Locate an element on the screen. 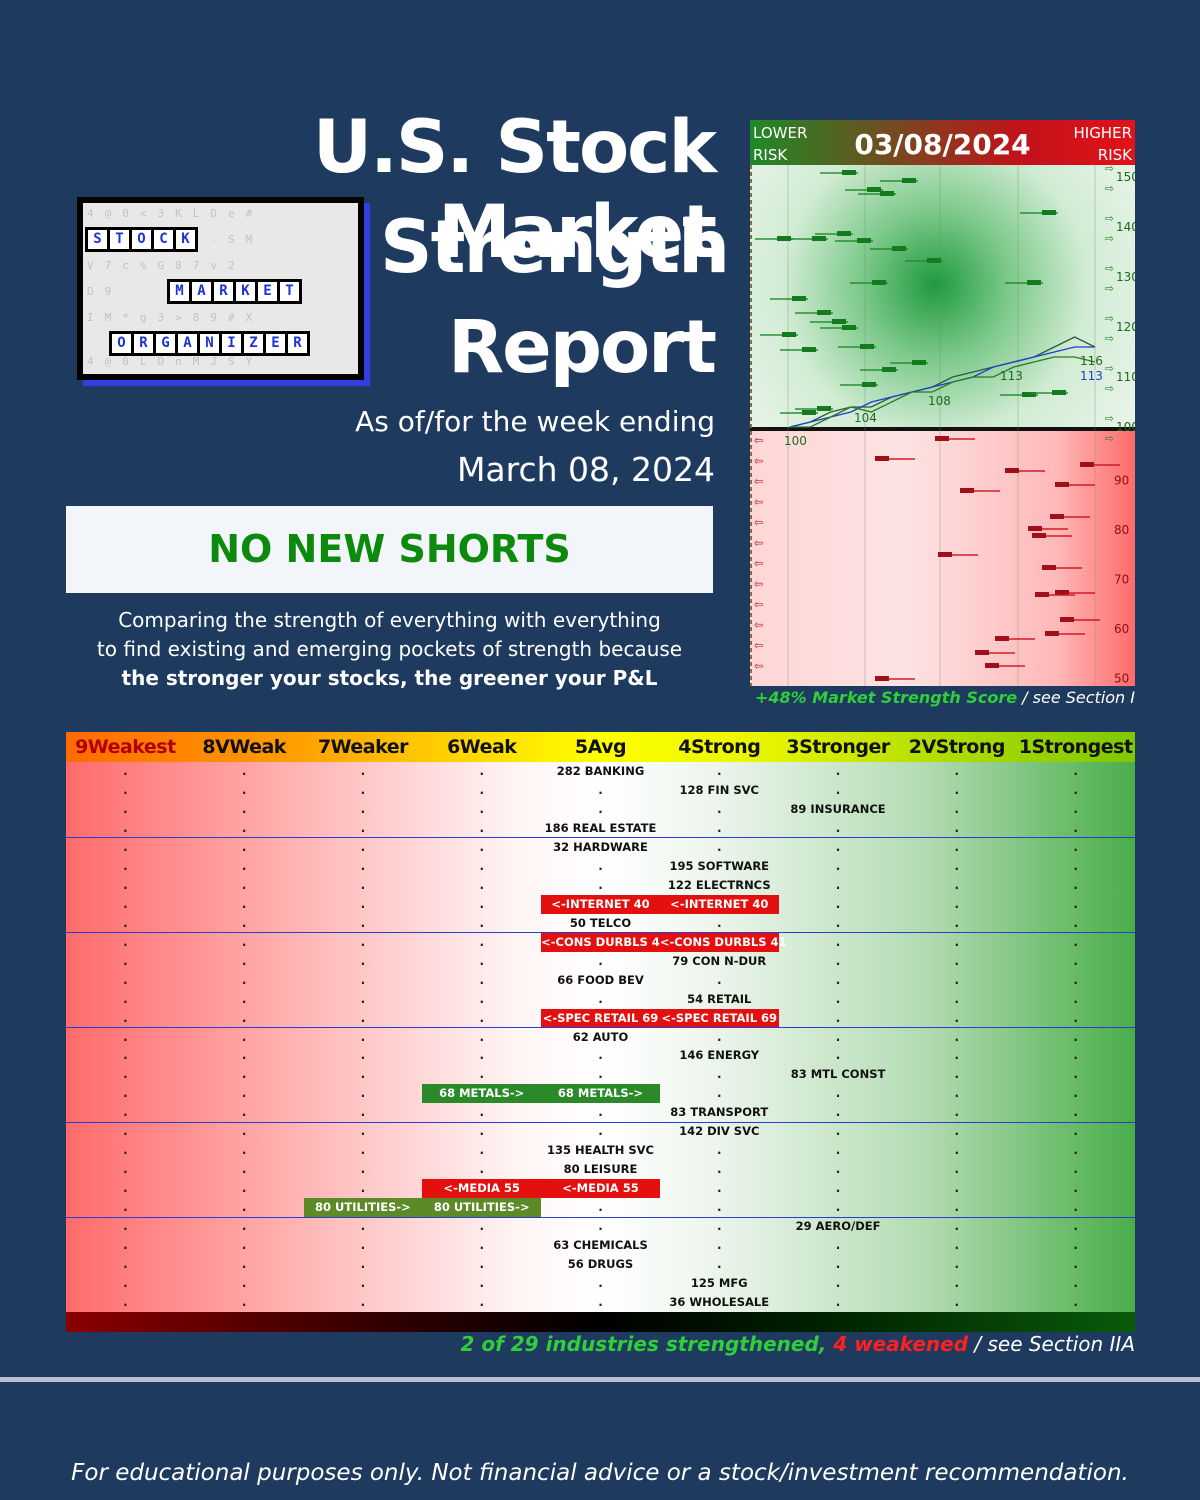  chart-value-label: 100 is located at coordinates (795, 441).